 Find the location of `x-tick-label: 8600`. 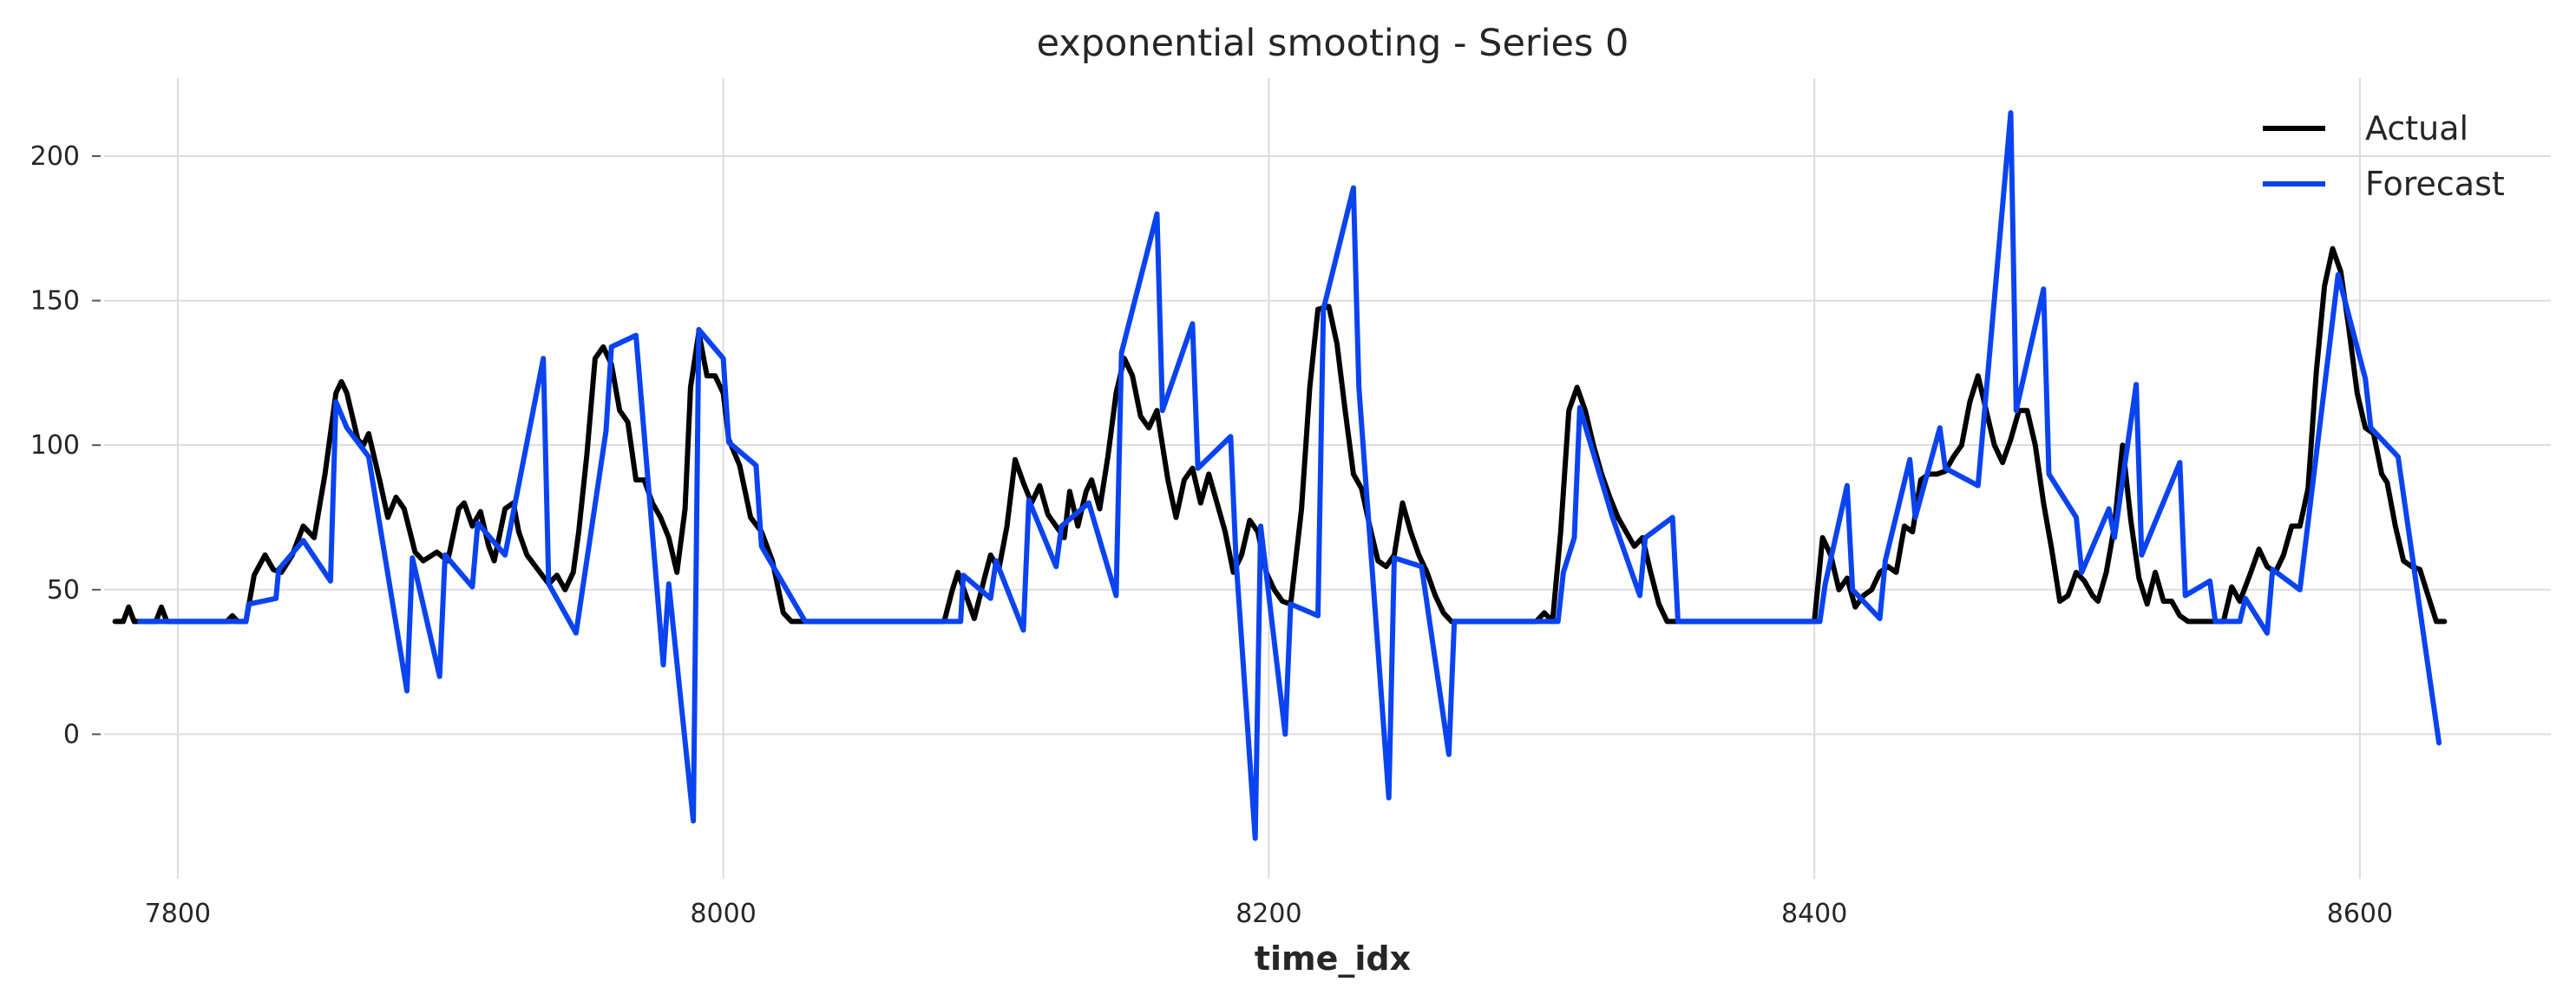

x-tick-label: 8600 is located at coordinates (2360, 914).